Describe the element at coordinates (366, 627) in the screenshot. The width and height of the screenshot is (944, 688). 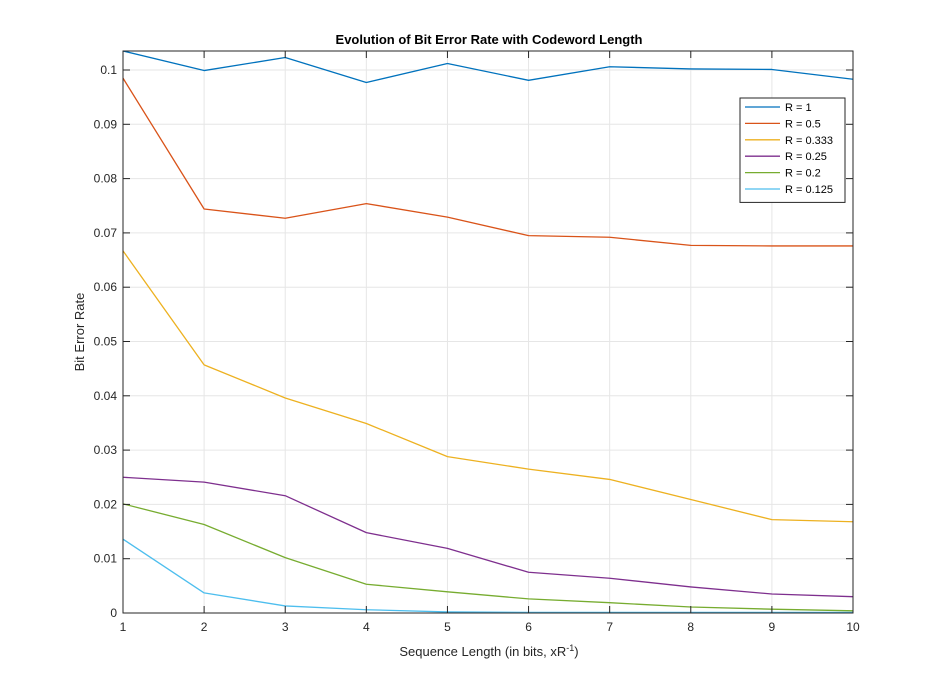
I see `x-tick-label: 4` at that location.